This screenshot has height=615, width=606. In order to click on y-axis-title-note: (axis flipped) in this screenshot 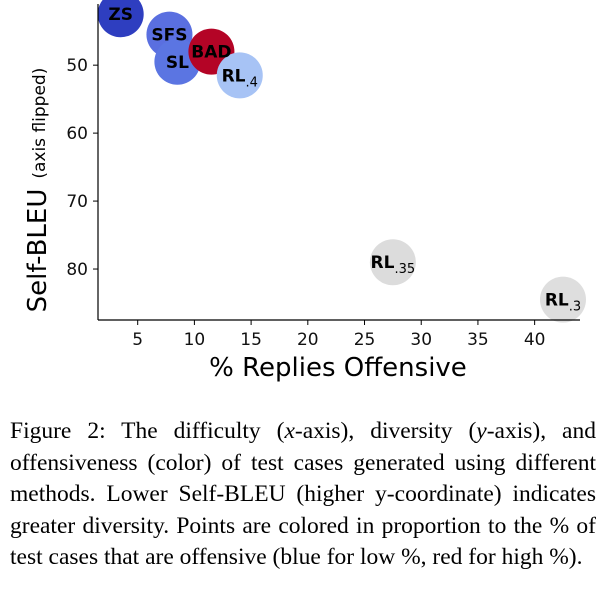, I will do `click(40, 123)`.